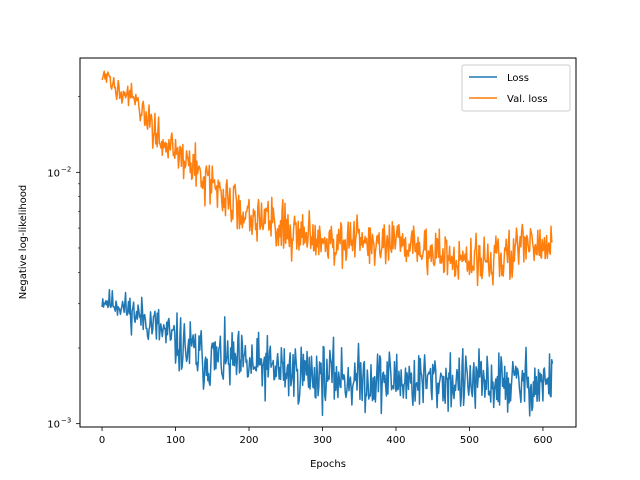 The height and width of the screenshot is (480, 640). What do you see at coordinates (23, 242) in the screenshot?
I see `y-axis-label: Negative log-likelihood` at bounding box center [23, 242].